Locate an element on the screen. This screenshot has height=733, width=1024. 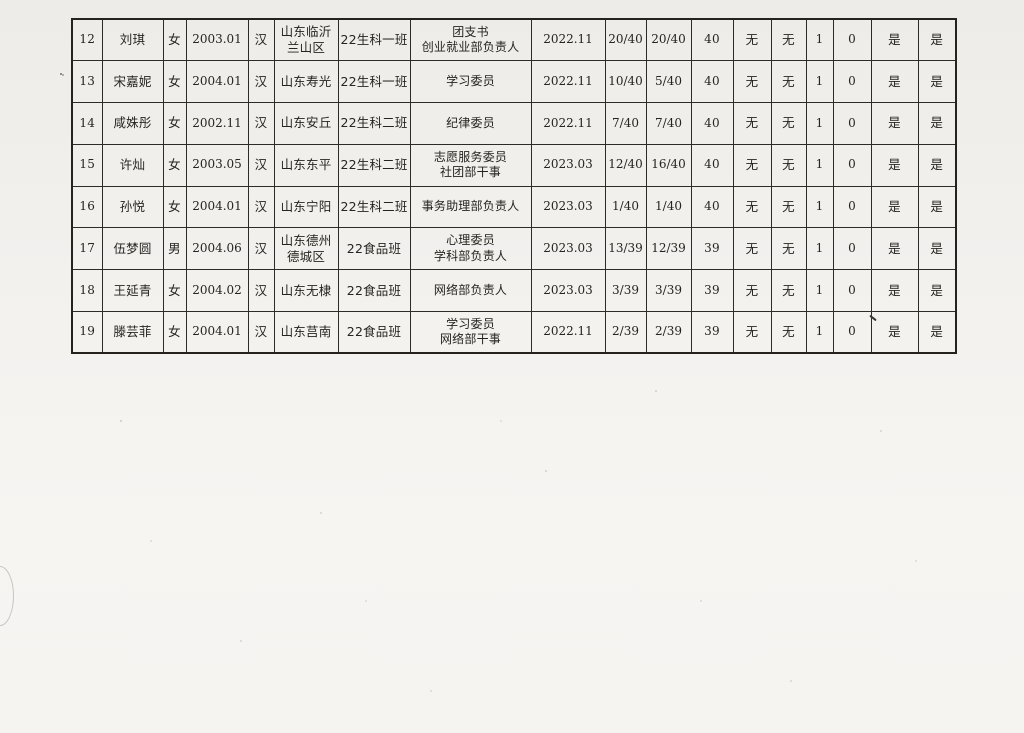
cell-position: 团支书 创业就业部负责人 is located at coordinates (470, 40).